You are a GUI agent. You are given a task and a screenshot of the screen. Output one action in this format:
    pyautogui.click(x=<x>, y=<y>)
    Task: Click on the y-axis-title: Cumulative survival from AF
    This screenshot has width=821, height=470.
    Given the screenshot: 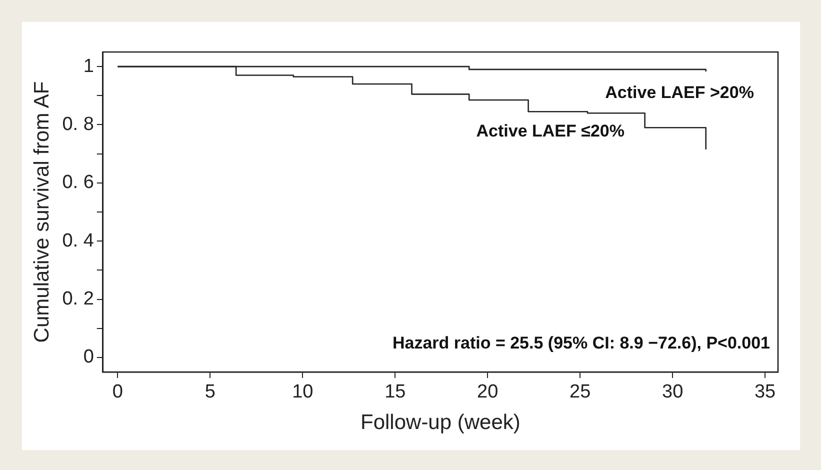 What is the action you would take?
    pyautogui.click(x=42, y=212)
    